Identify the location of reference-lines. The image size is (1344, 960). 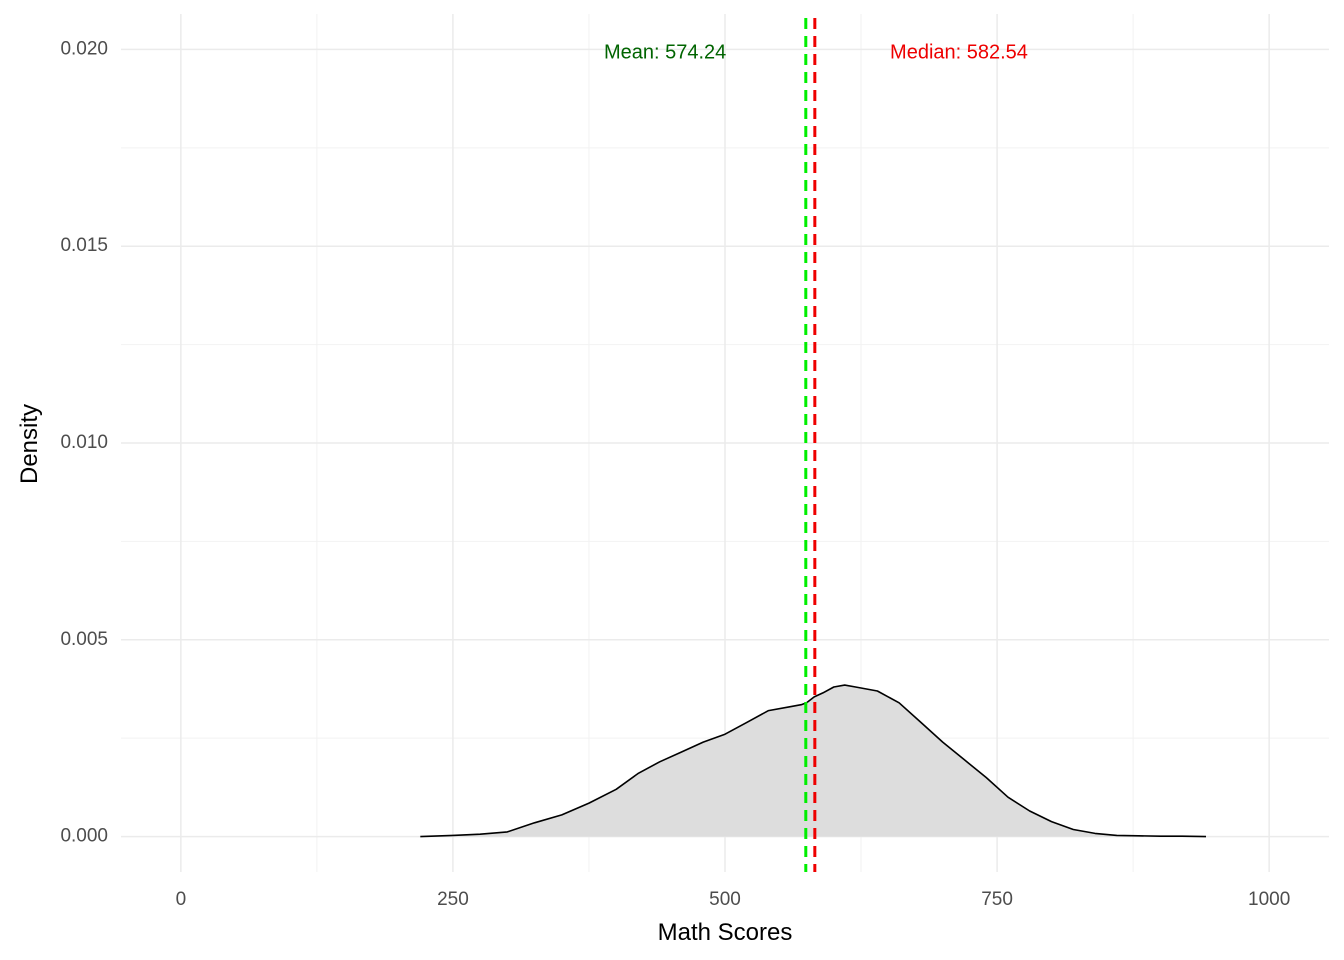
(810, 445).